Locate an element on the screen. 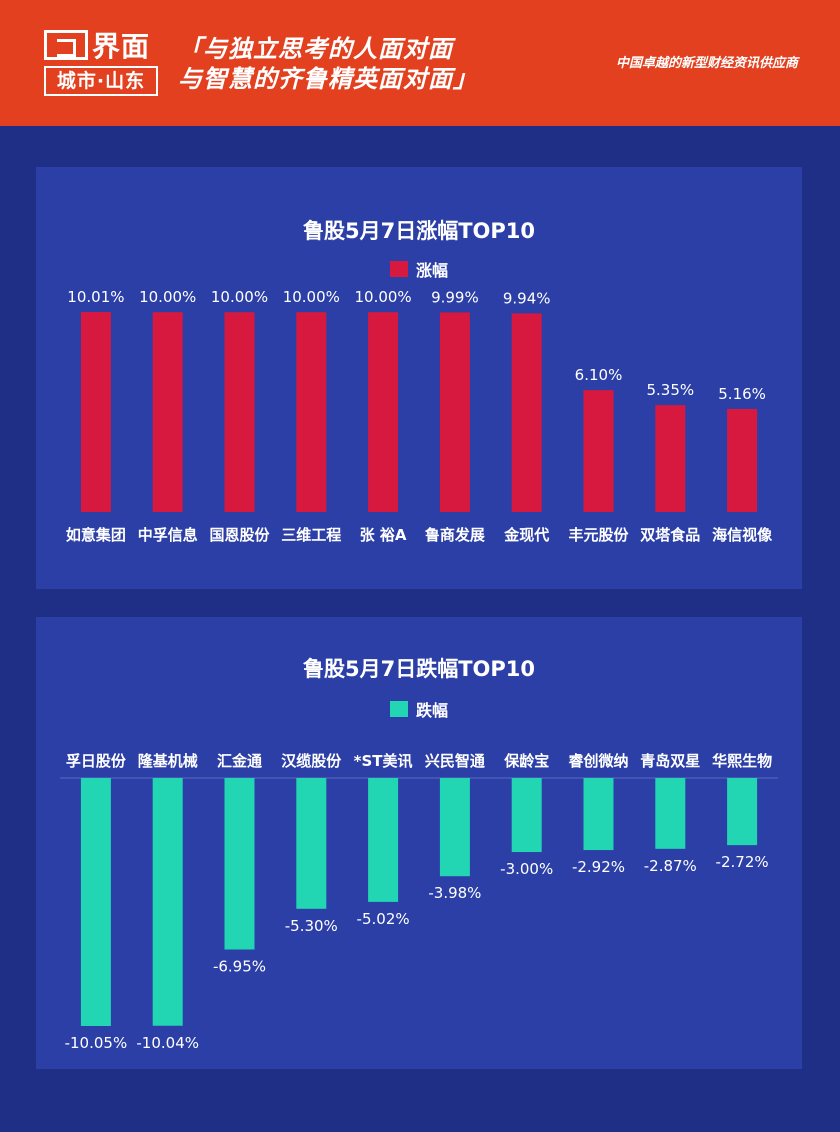 The image size is (840, 1132). gainers-category-label: 丰元股份 is located at coordinates (598, 535).